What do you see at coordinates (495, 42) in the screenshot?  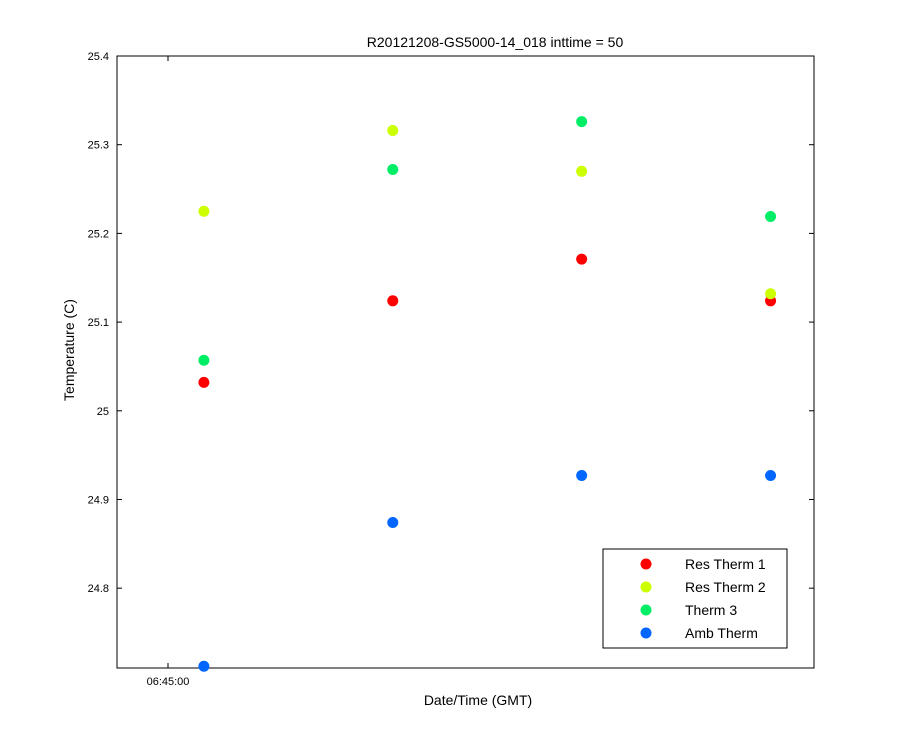 I see `chart-title: R20121208-GS5000-14_018 inttime = 50` at bounding box center [495, 42].